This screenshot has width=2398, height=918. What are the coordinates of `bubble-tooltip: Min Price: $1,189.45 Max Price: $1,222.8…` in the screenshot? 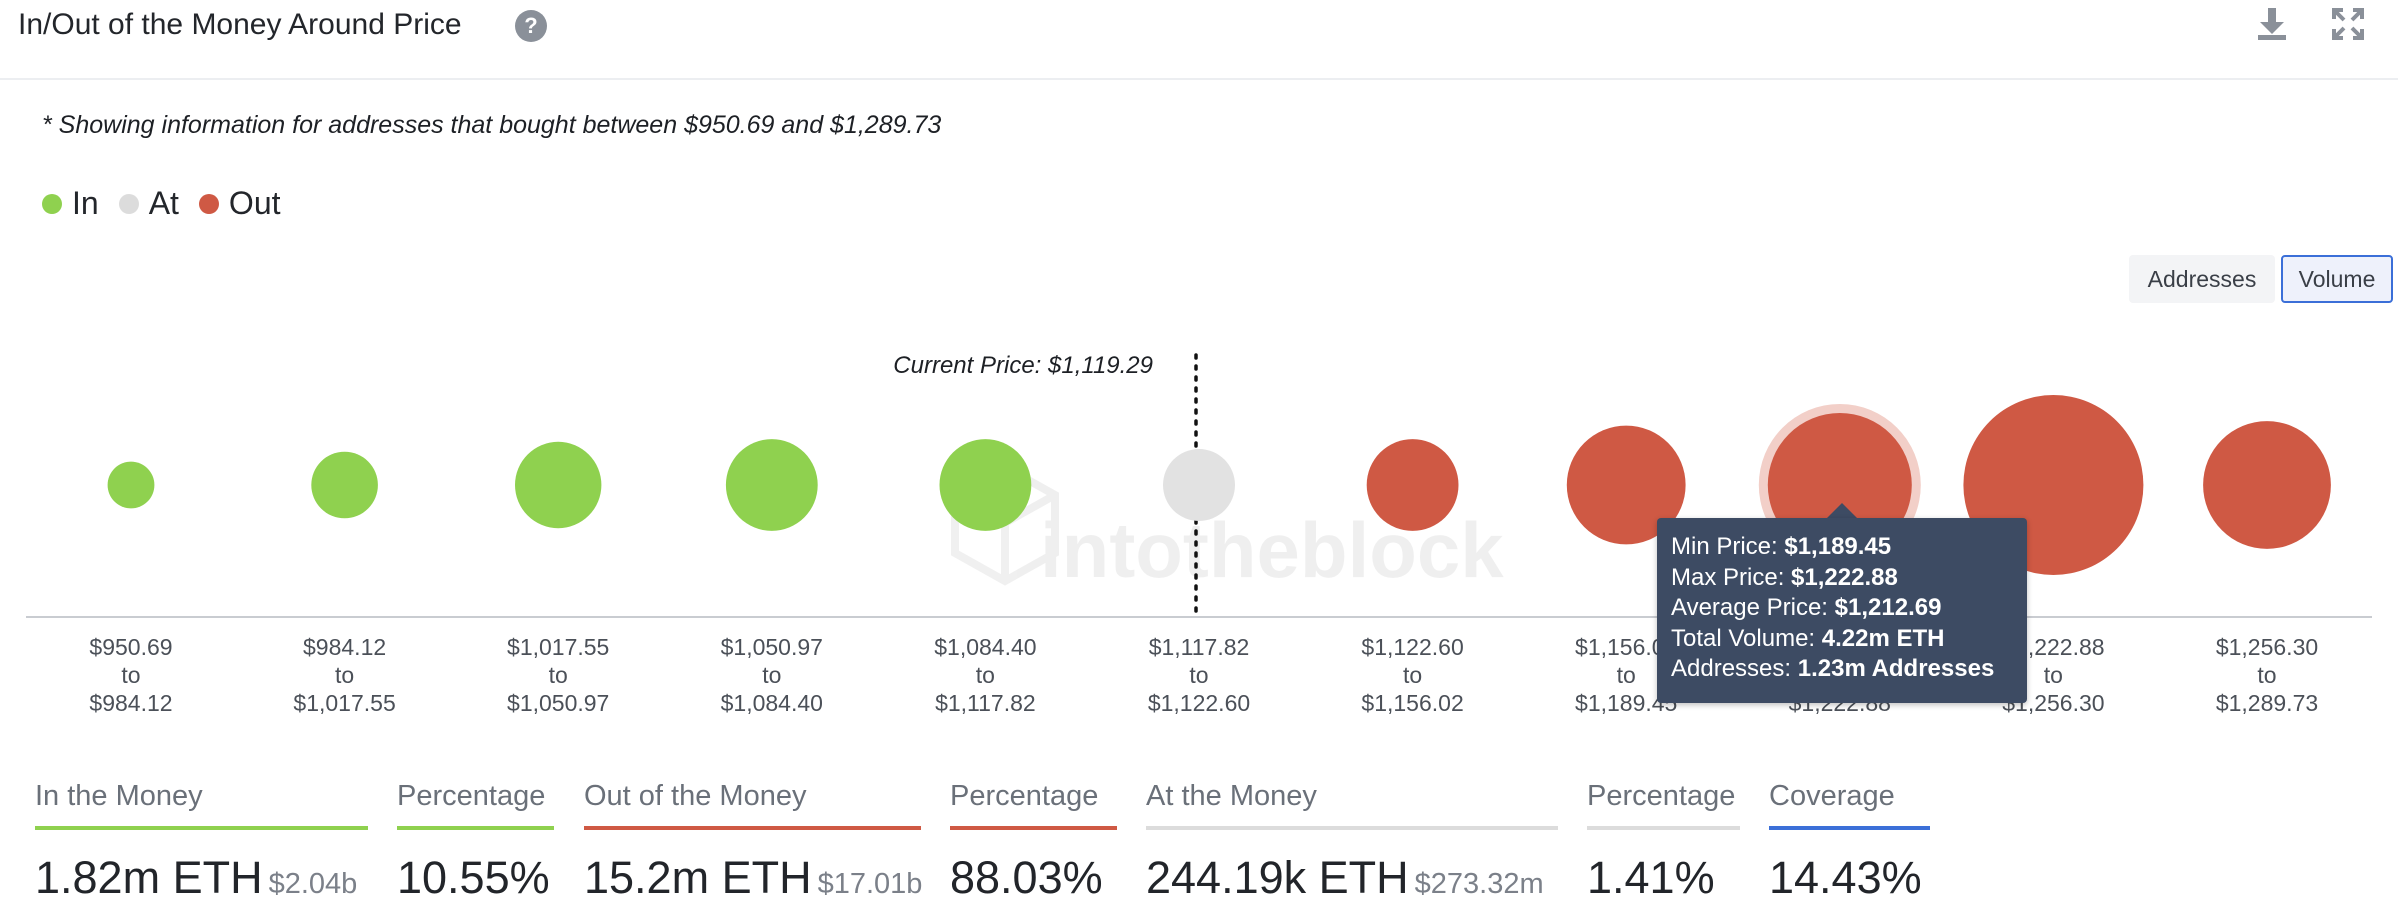 It's located at (1842, 610).